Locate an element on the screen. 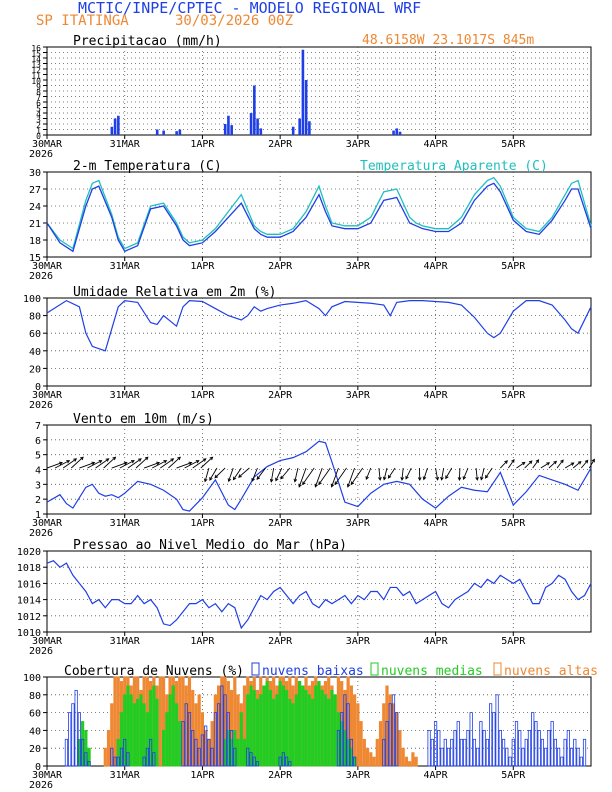 The width and height of the screenshot is (612, 792). cloud-legend-title: Cobertura de Nuvens (%) is located at coordinates (154, 671).